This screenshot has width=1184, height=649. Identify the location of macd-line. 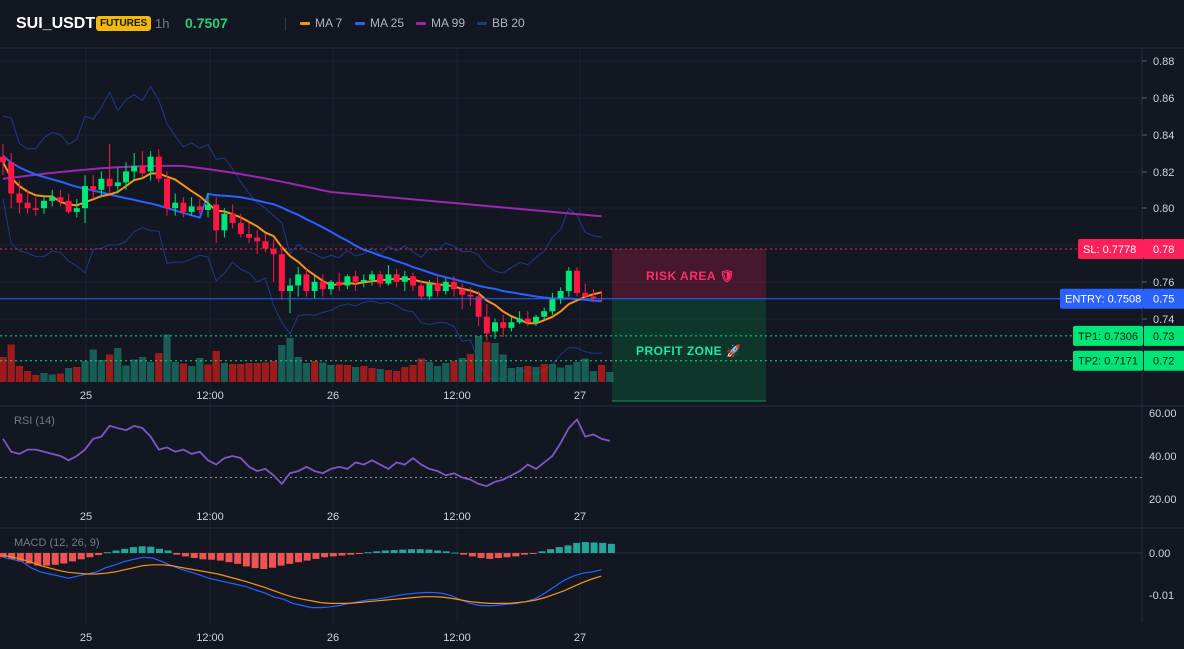
(302, 582).